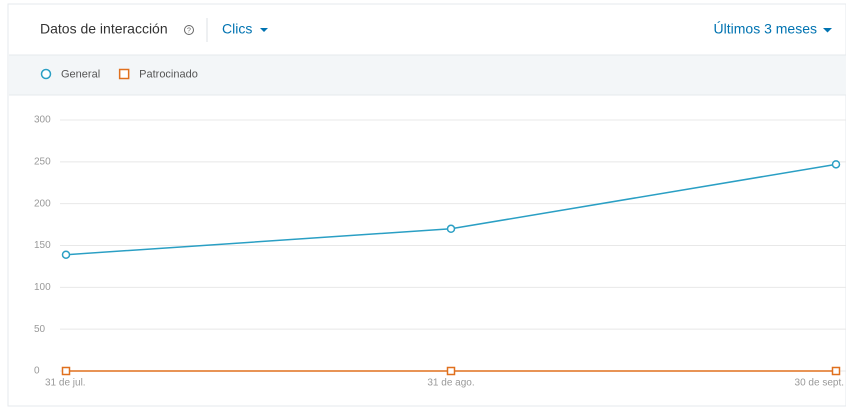 The height and width of the screenshot is (409, 846). I want to click on metric-dropdown: Clics, so click(245, 29).